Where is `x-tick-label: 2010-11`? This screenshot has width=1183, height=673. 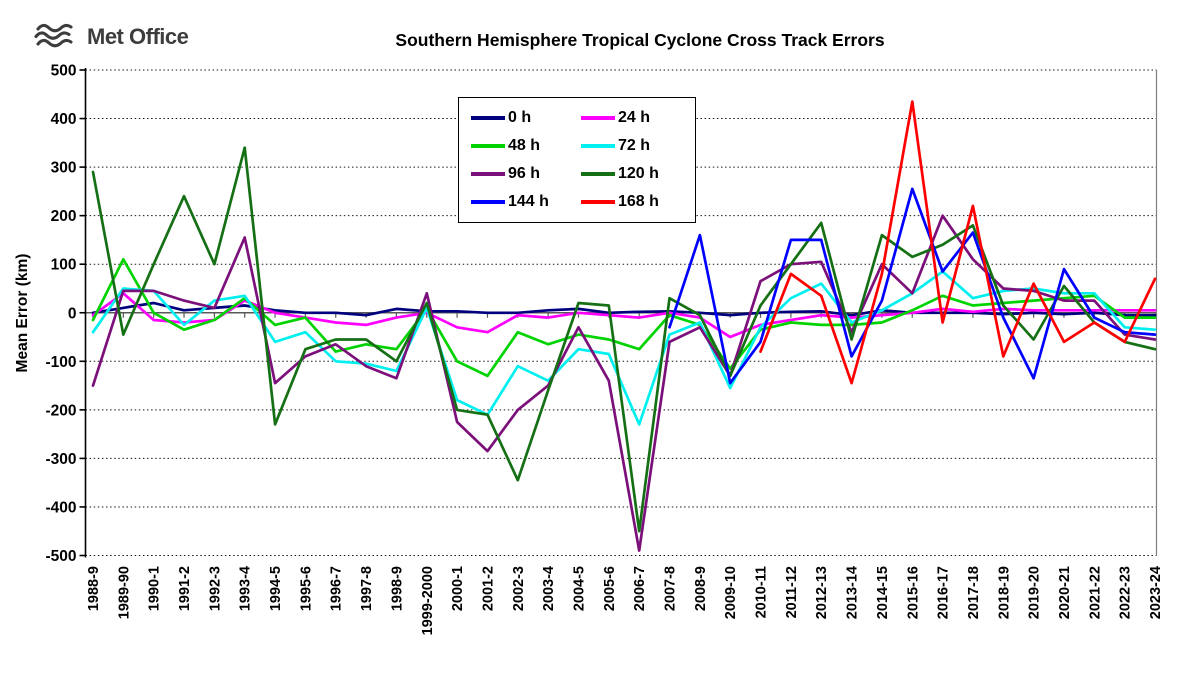 x-tick-label: 2010-11 is located at coordinates (762, 592).